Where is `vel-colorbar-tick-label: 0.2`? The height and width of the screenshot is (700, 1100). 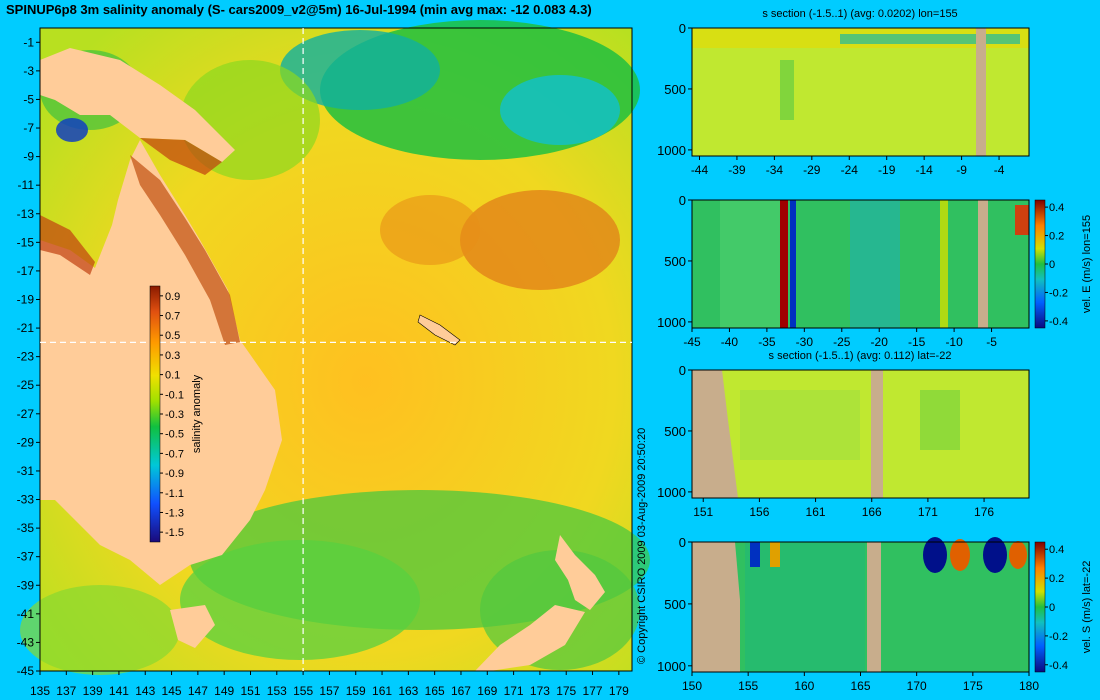
vel-colorbar-tick-label: 0.2 is located at coordinates (1056, 579).